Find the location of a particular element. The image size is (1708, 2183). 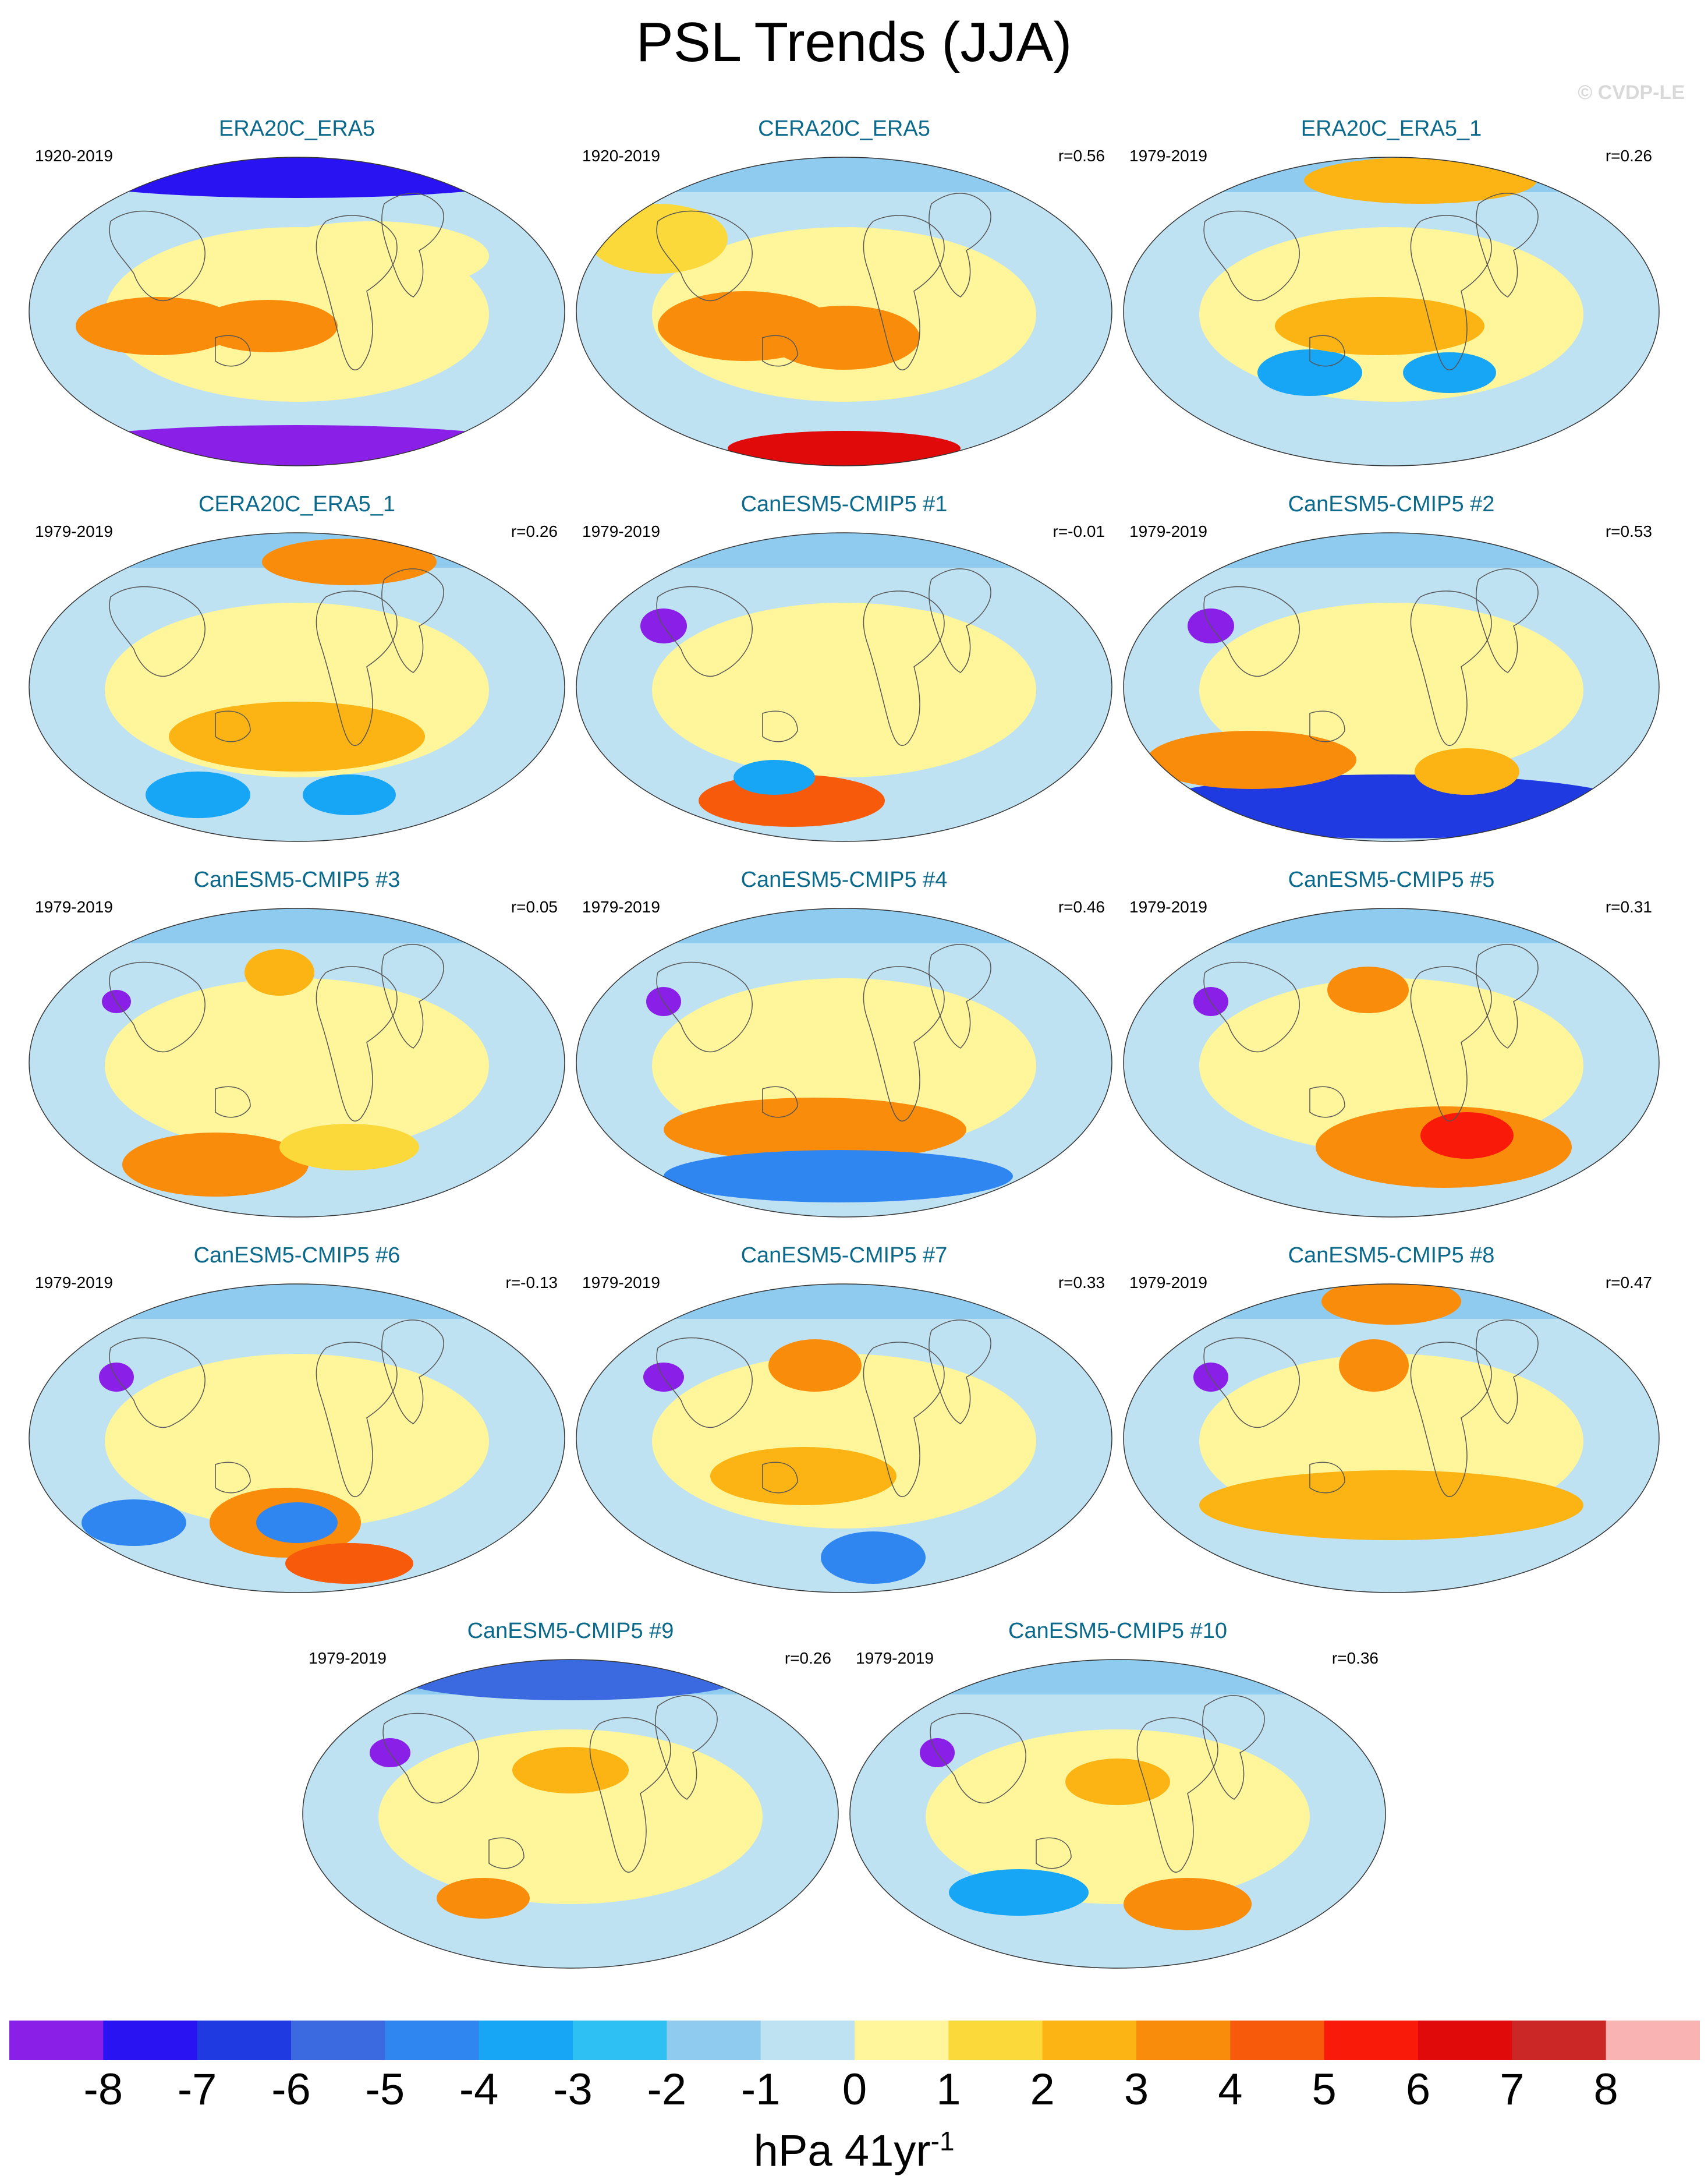

credit-watermark: © CVDP-LE is located at coordinates (1631, 93).